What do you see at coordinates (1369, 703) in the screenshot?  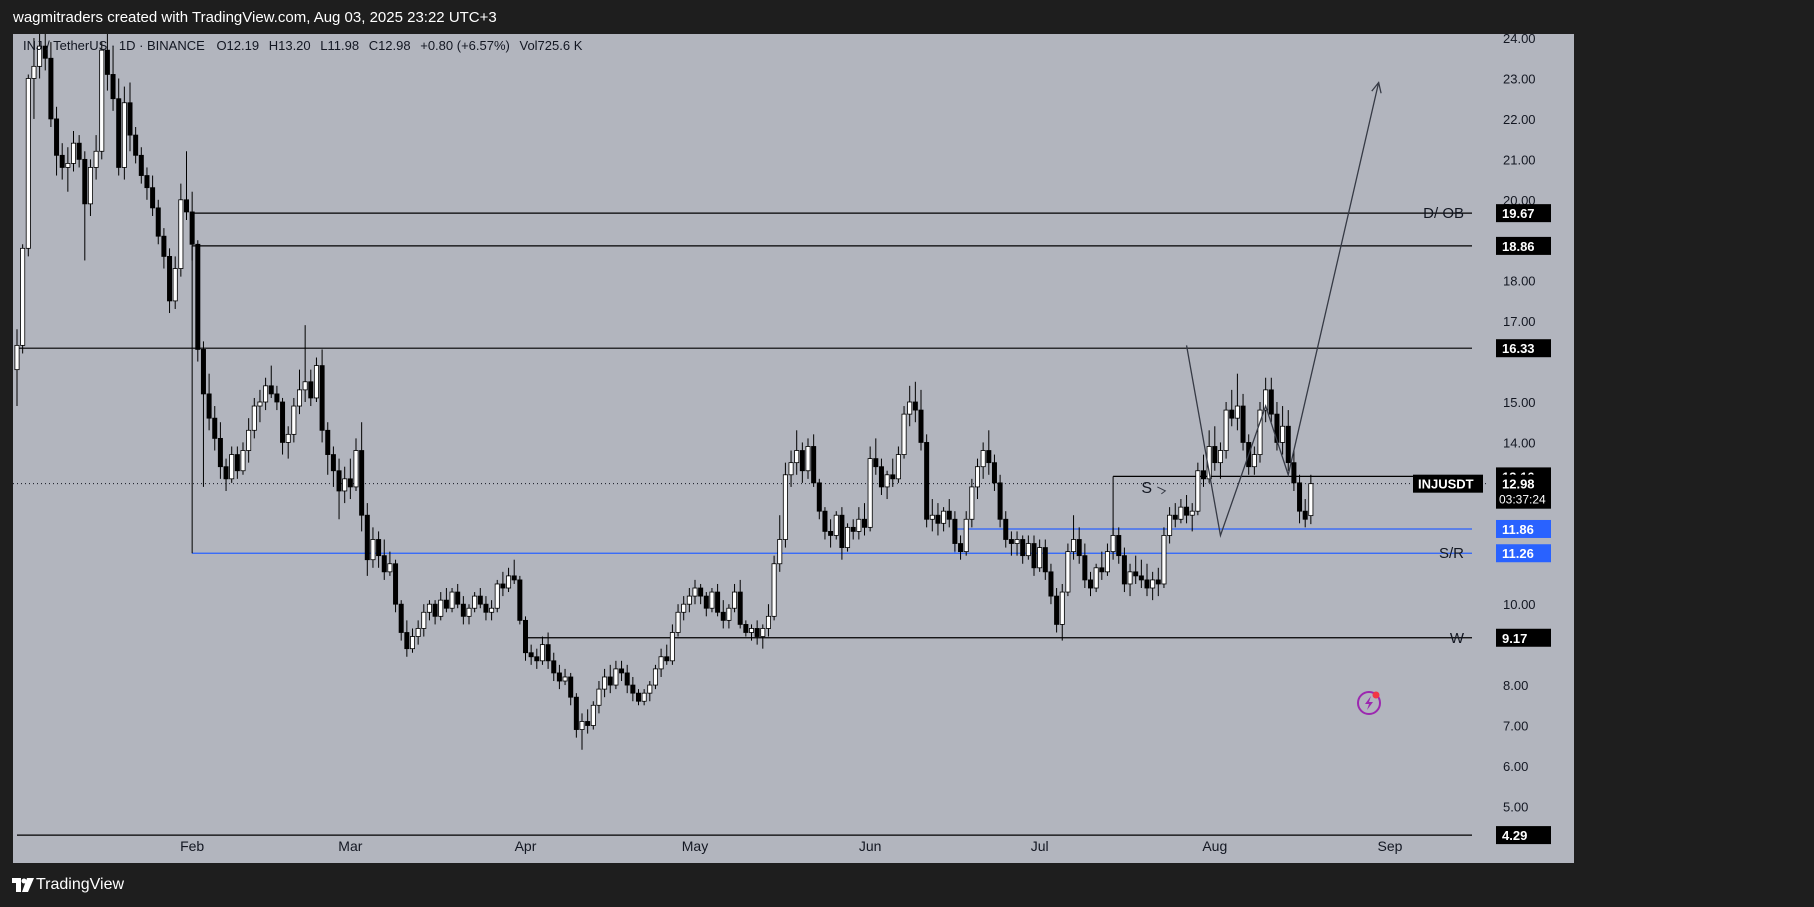 I see `alert-icon` at bounding box center [1369, 703].